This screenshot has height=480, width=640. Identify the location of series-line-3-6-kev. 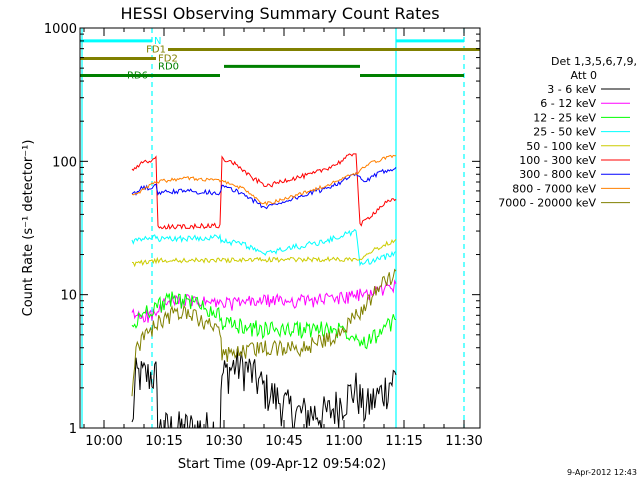
(264, 388).